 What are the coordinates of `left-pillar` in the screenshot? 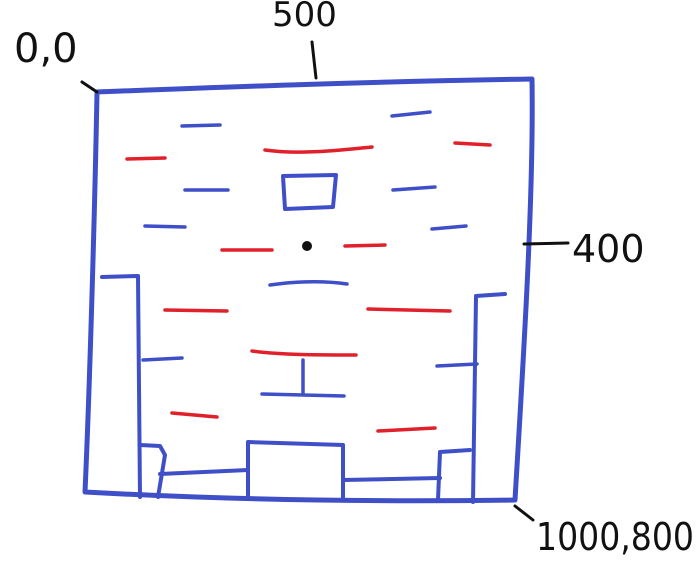 It's located at (121, 386).